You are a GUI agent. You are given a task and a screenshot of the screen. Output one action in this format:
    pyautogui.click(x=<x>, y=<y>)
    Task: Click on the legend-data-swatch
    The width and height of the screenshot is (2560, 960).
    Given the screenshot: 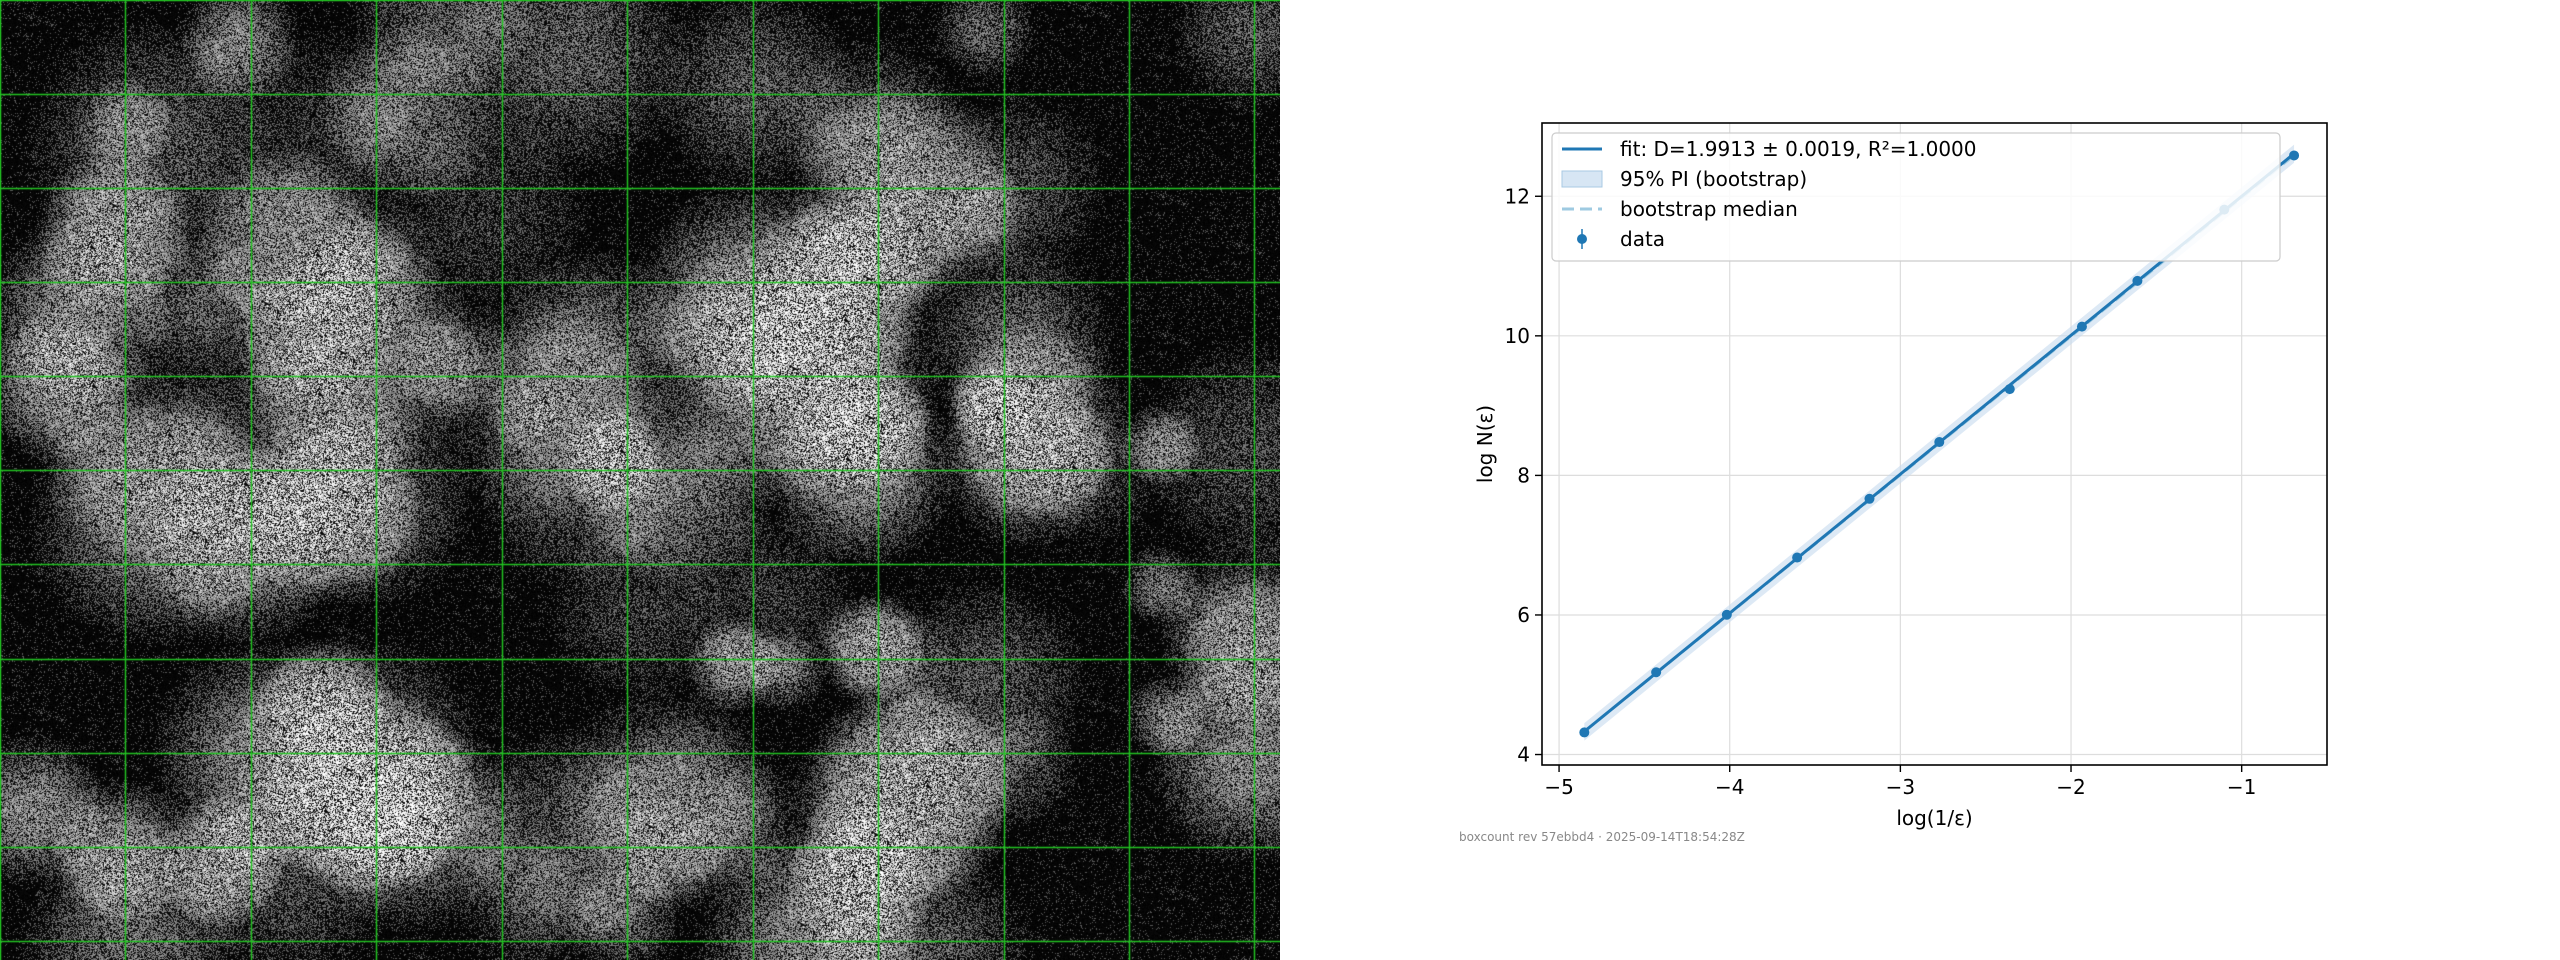 What is the action you would take?
    pyautogui.click(x=1582, y=239)
    